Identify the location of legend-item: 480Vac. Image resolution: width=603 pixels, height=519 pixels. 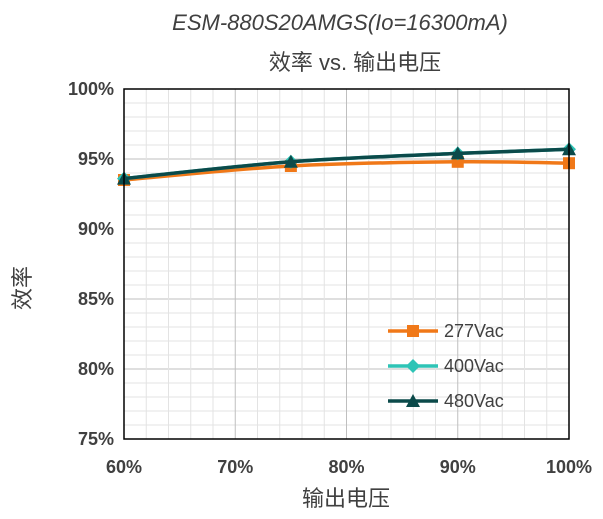
(446, 401).